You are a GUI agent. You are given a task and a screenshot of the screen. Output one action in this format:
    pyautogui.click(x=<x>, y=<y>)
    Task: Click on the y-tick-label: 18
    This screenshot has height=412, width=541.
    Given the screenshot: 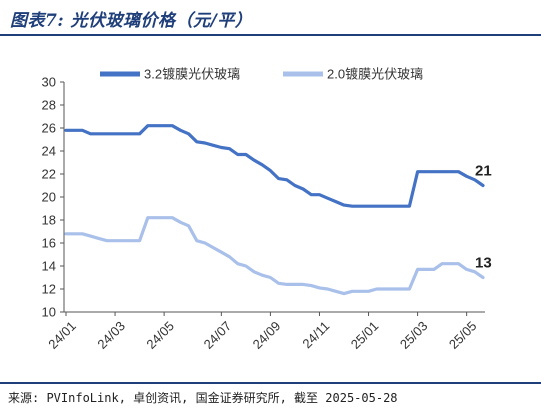 What is the action you would take?
    pyautogui.click(x=49, y=220)
    